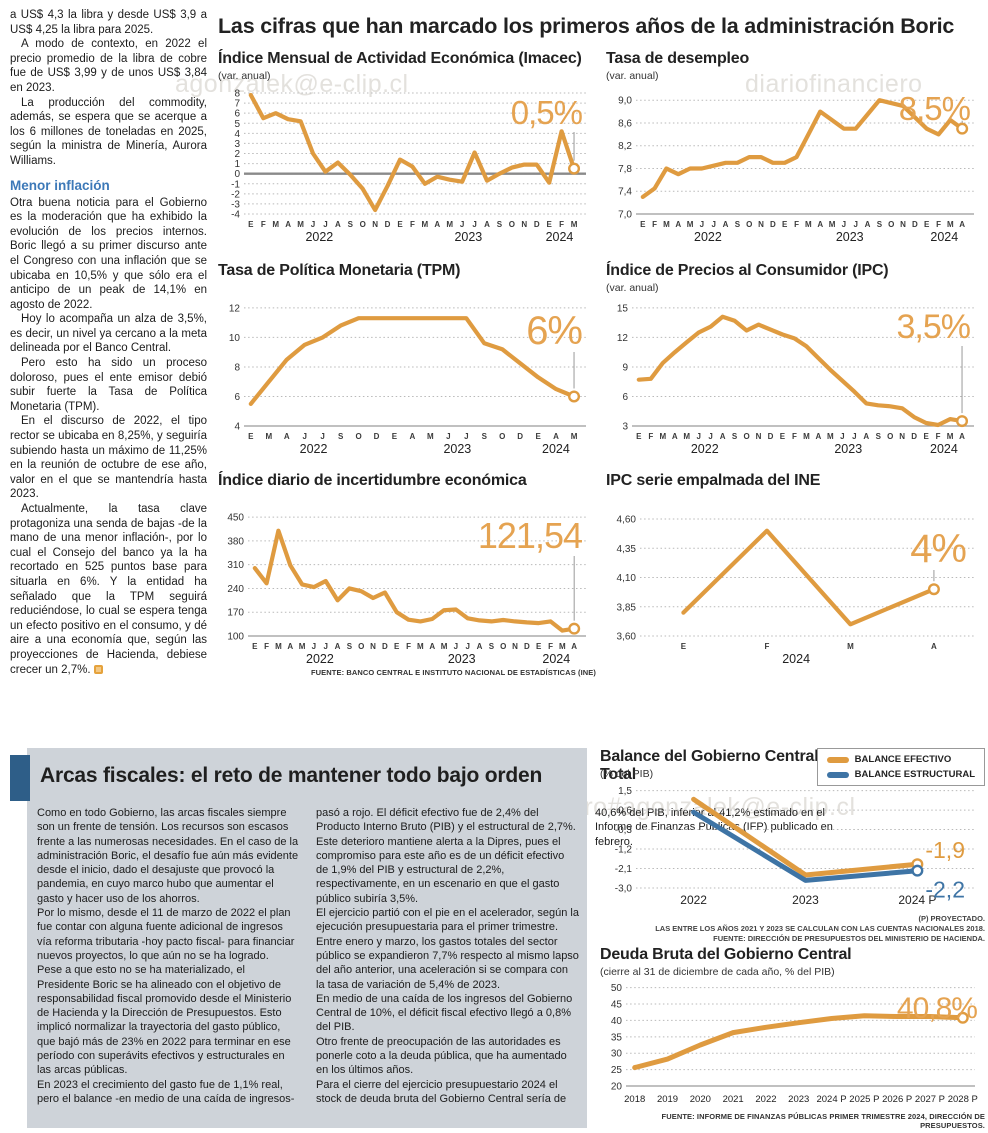  What do you see at coordinates (733, 1099) in the screenshot?
I see `svg-text: 2021` at bounding box center [733, 1099].